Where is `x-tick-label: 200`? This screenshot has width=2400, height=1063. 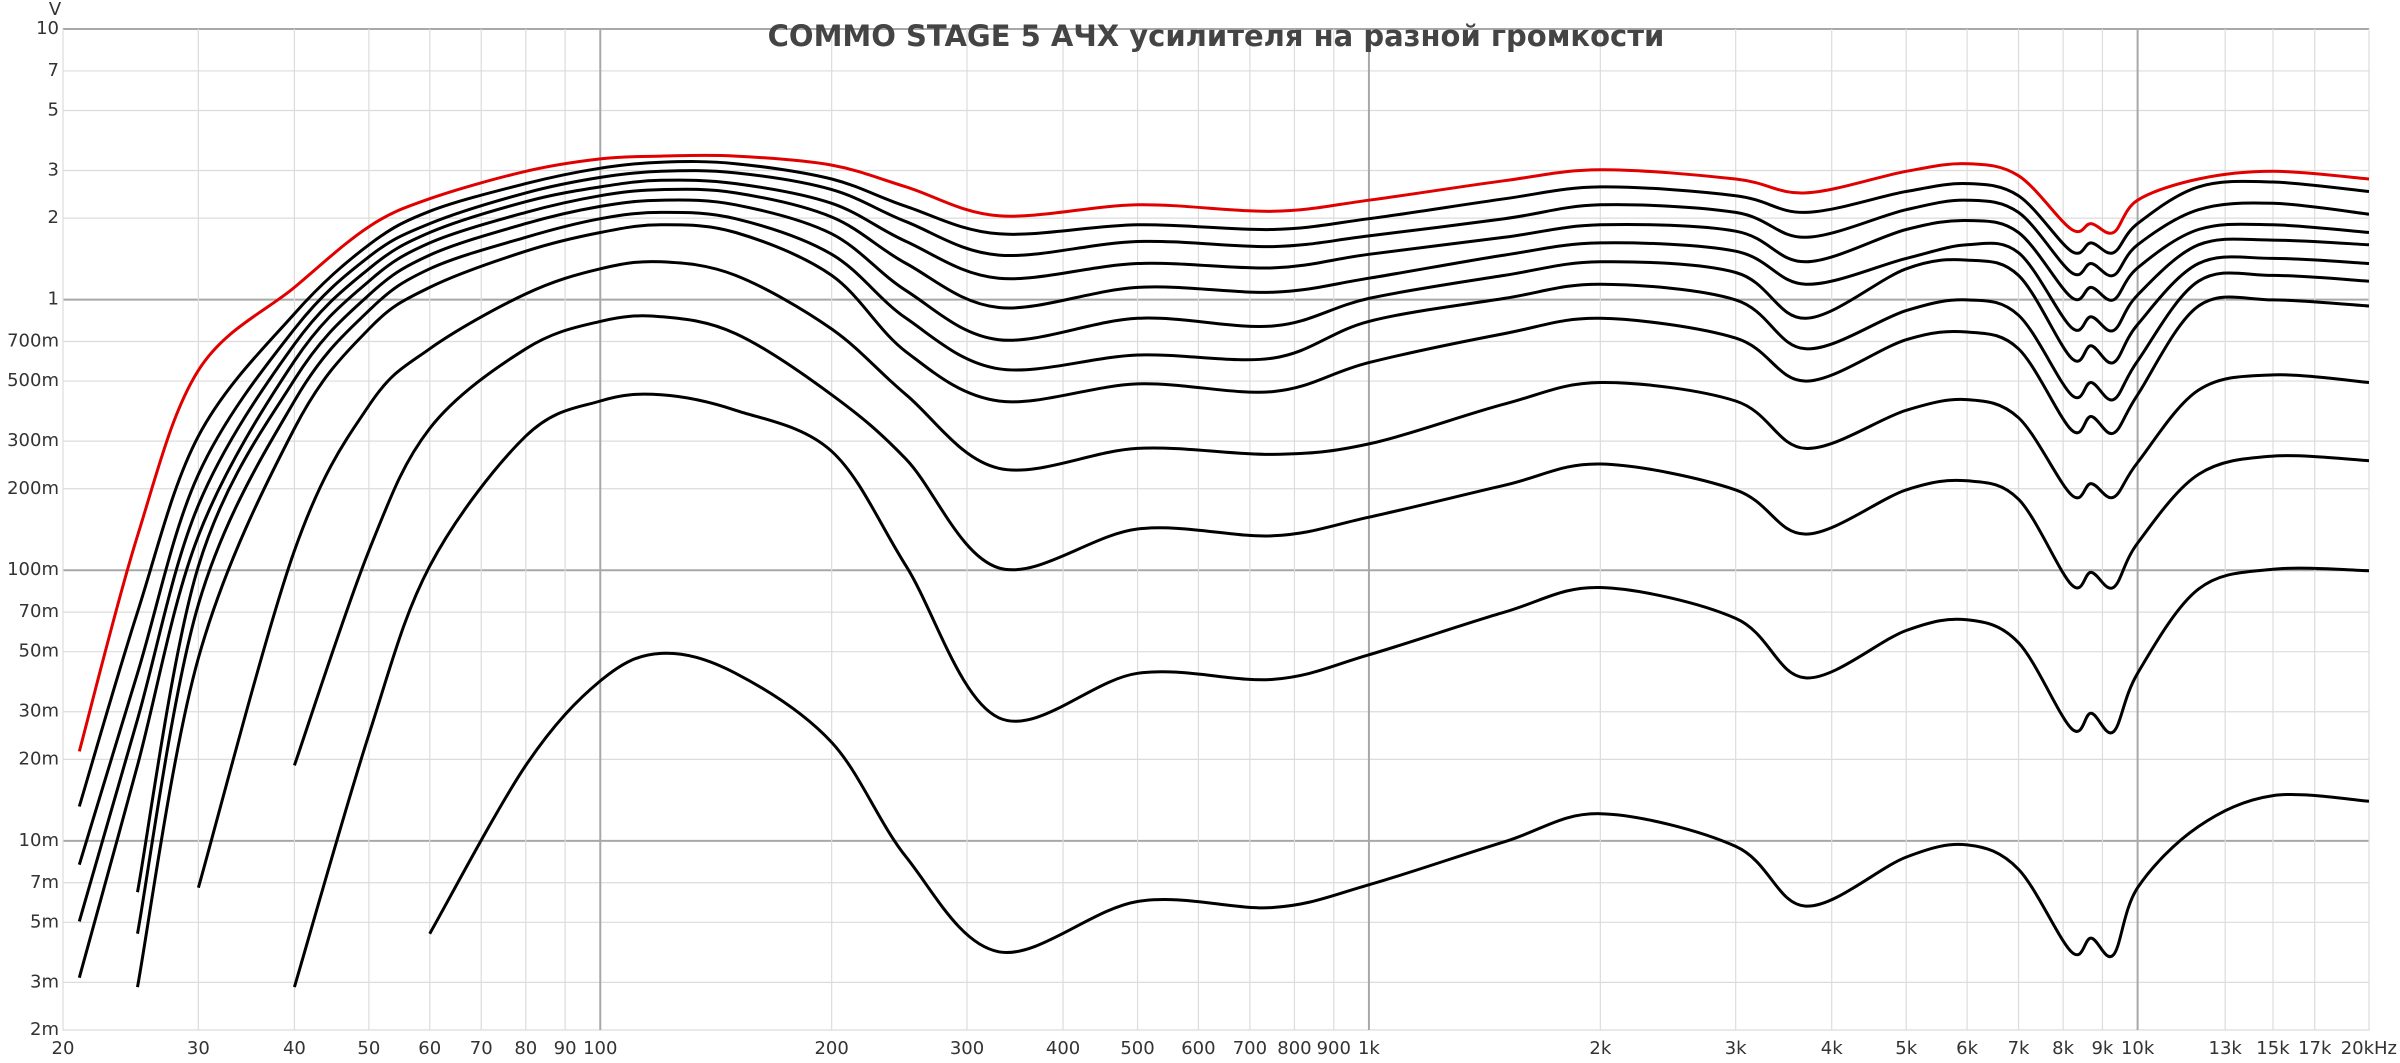
x-tick-label: 200 is located at coordinates (831, 1048).